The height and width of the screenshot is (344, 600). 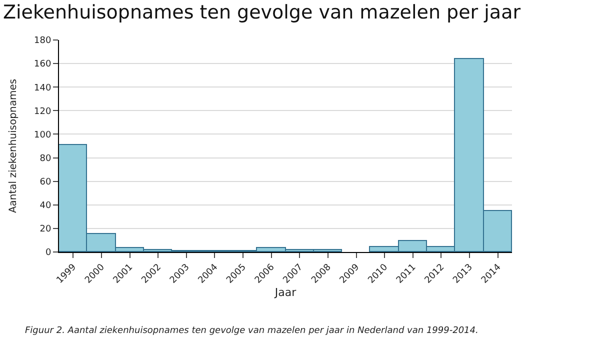 I want to click on y-tick-label: 60, so click(x=46, y=182).